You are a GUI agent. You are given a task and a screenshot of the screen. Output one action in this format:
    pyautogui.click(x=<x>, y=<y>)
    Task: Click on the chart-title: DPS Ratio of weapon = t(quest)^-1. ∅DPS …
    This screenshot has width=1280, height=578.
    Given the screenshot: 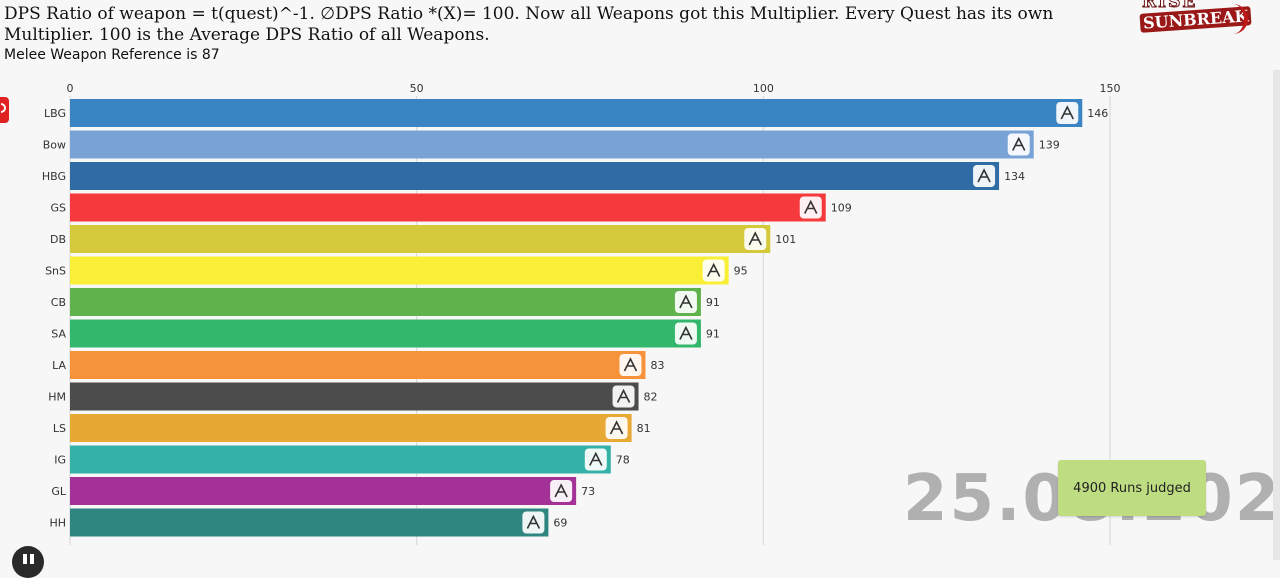 What is the action you would take?
    pyautogui.click(x=529, y=24)
    